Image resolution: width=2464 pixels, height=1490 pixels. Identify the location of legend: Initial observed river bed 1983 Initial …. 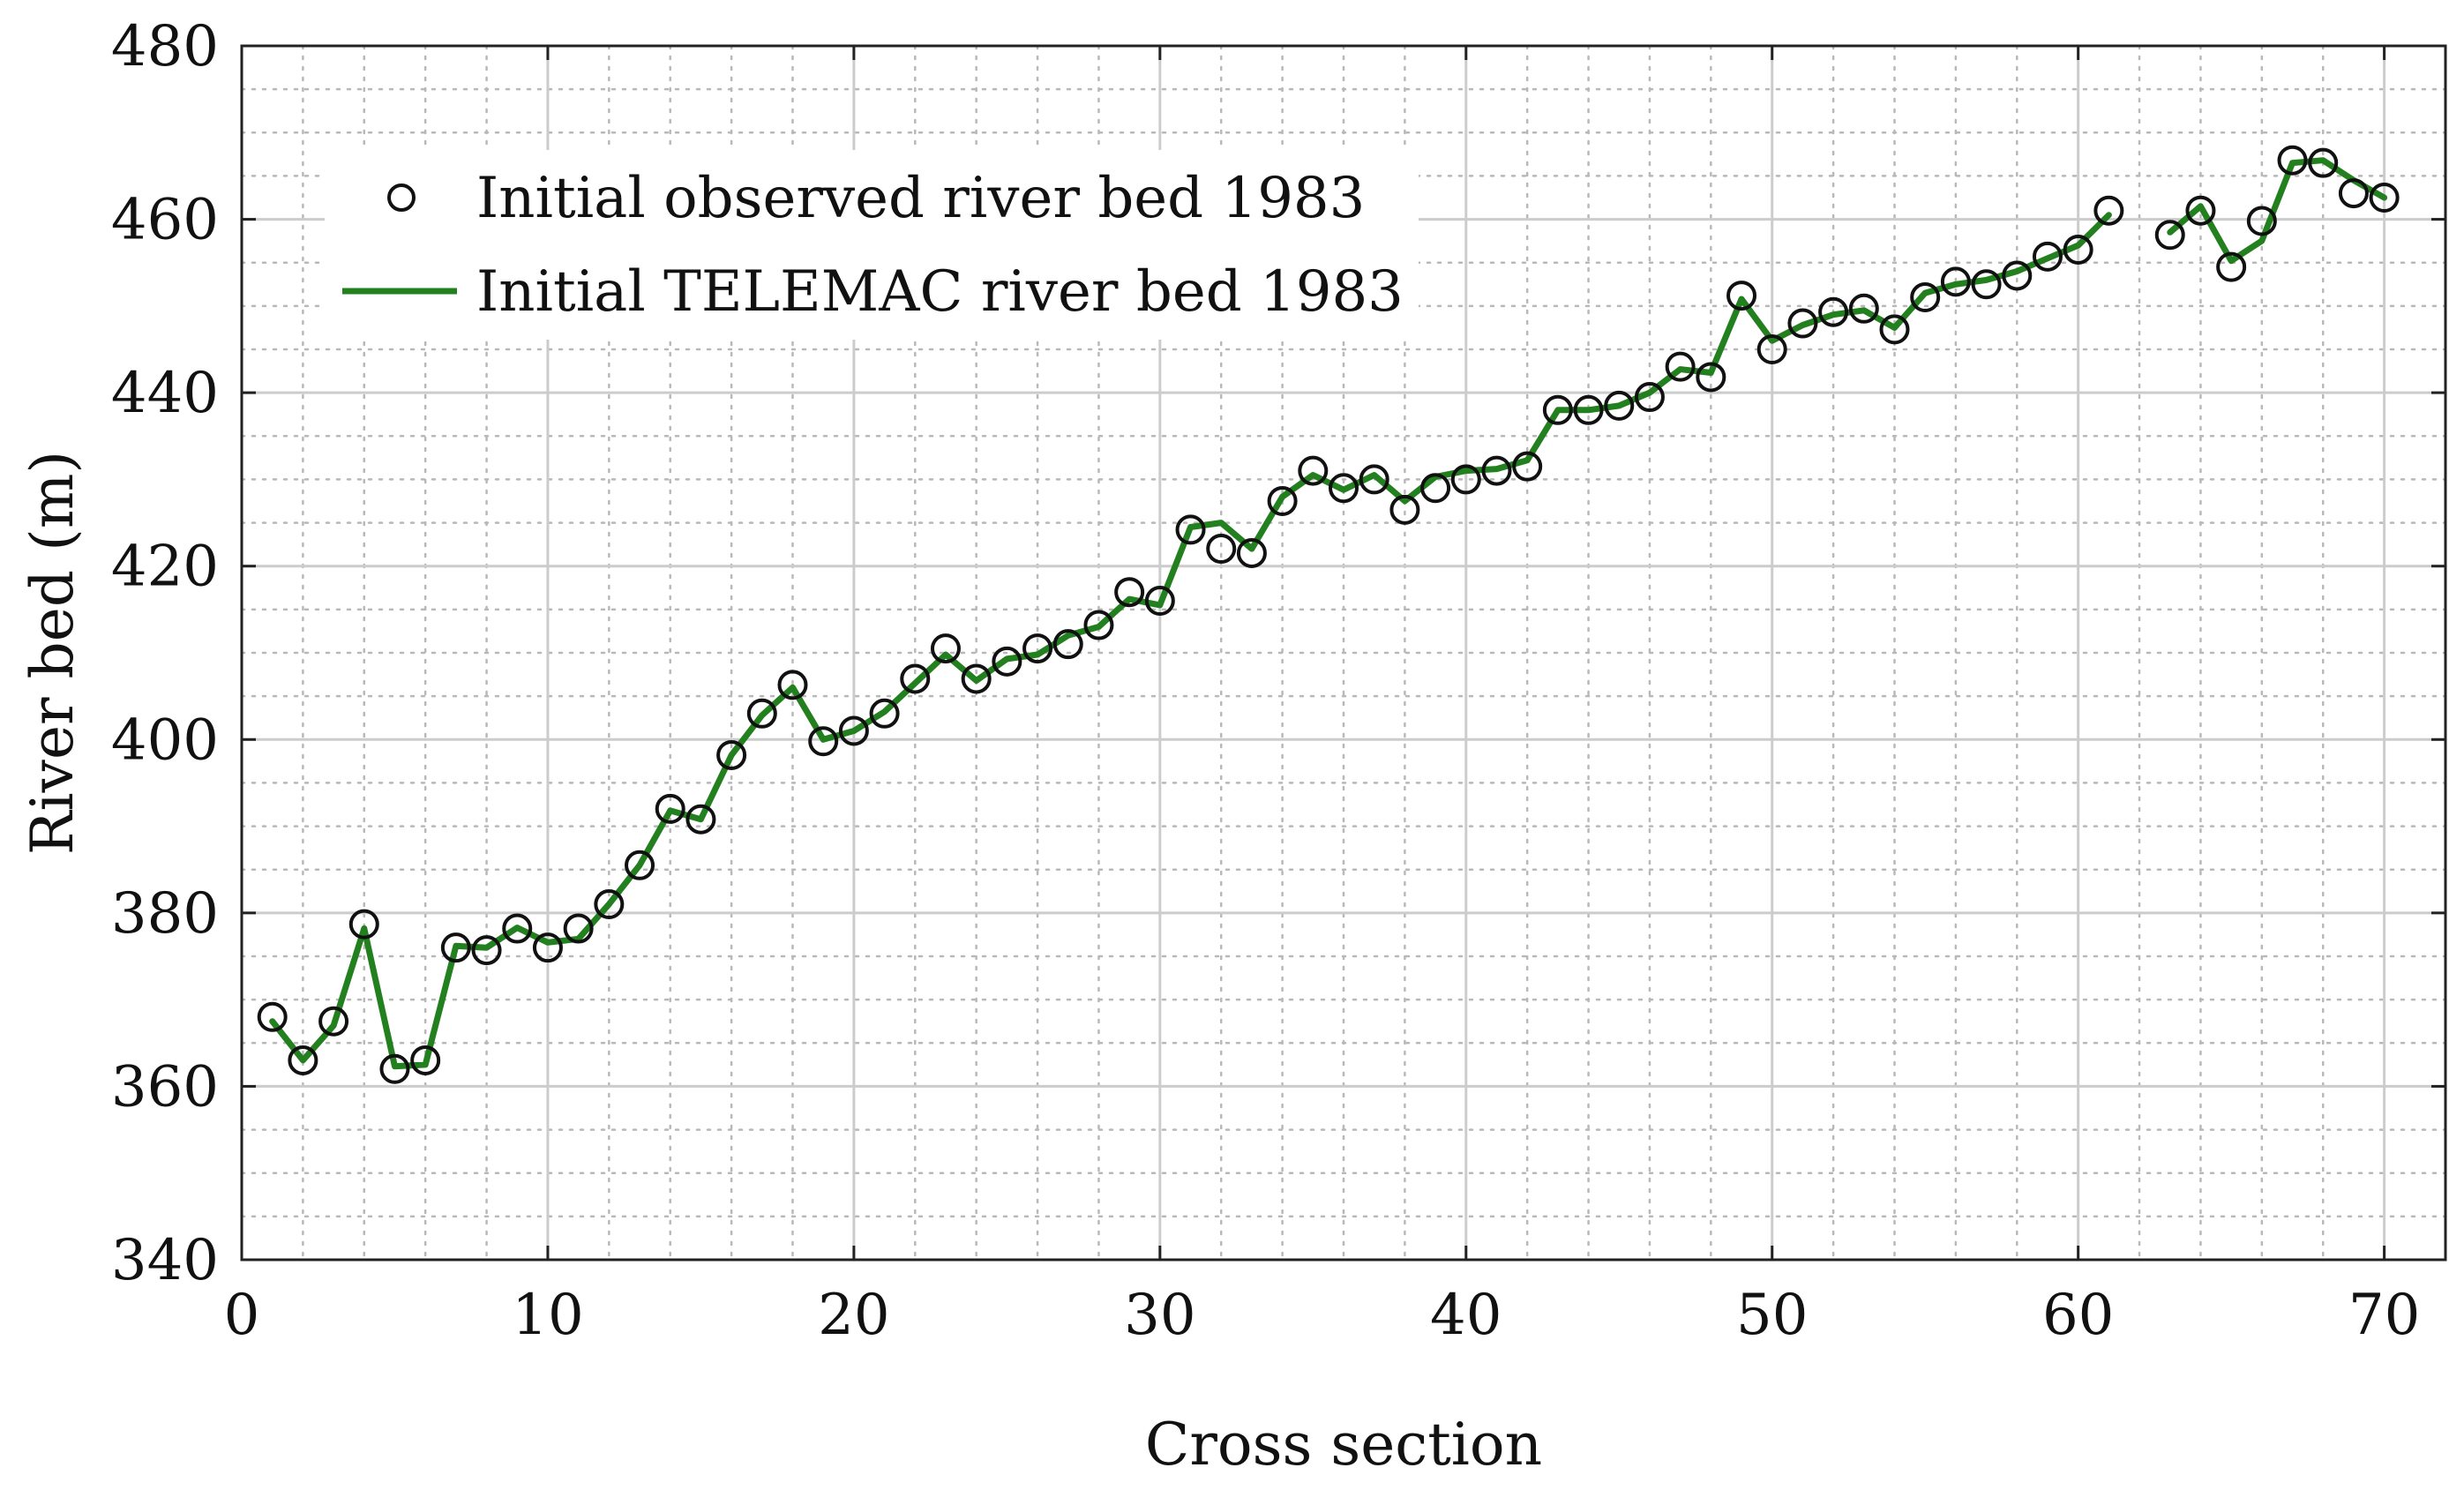
(872, 245).